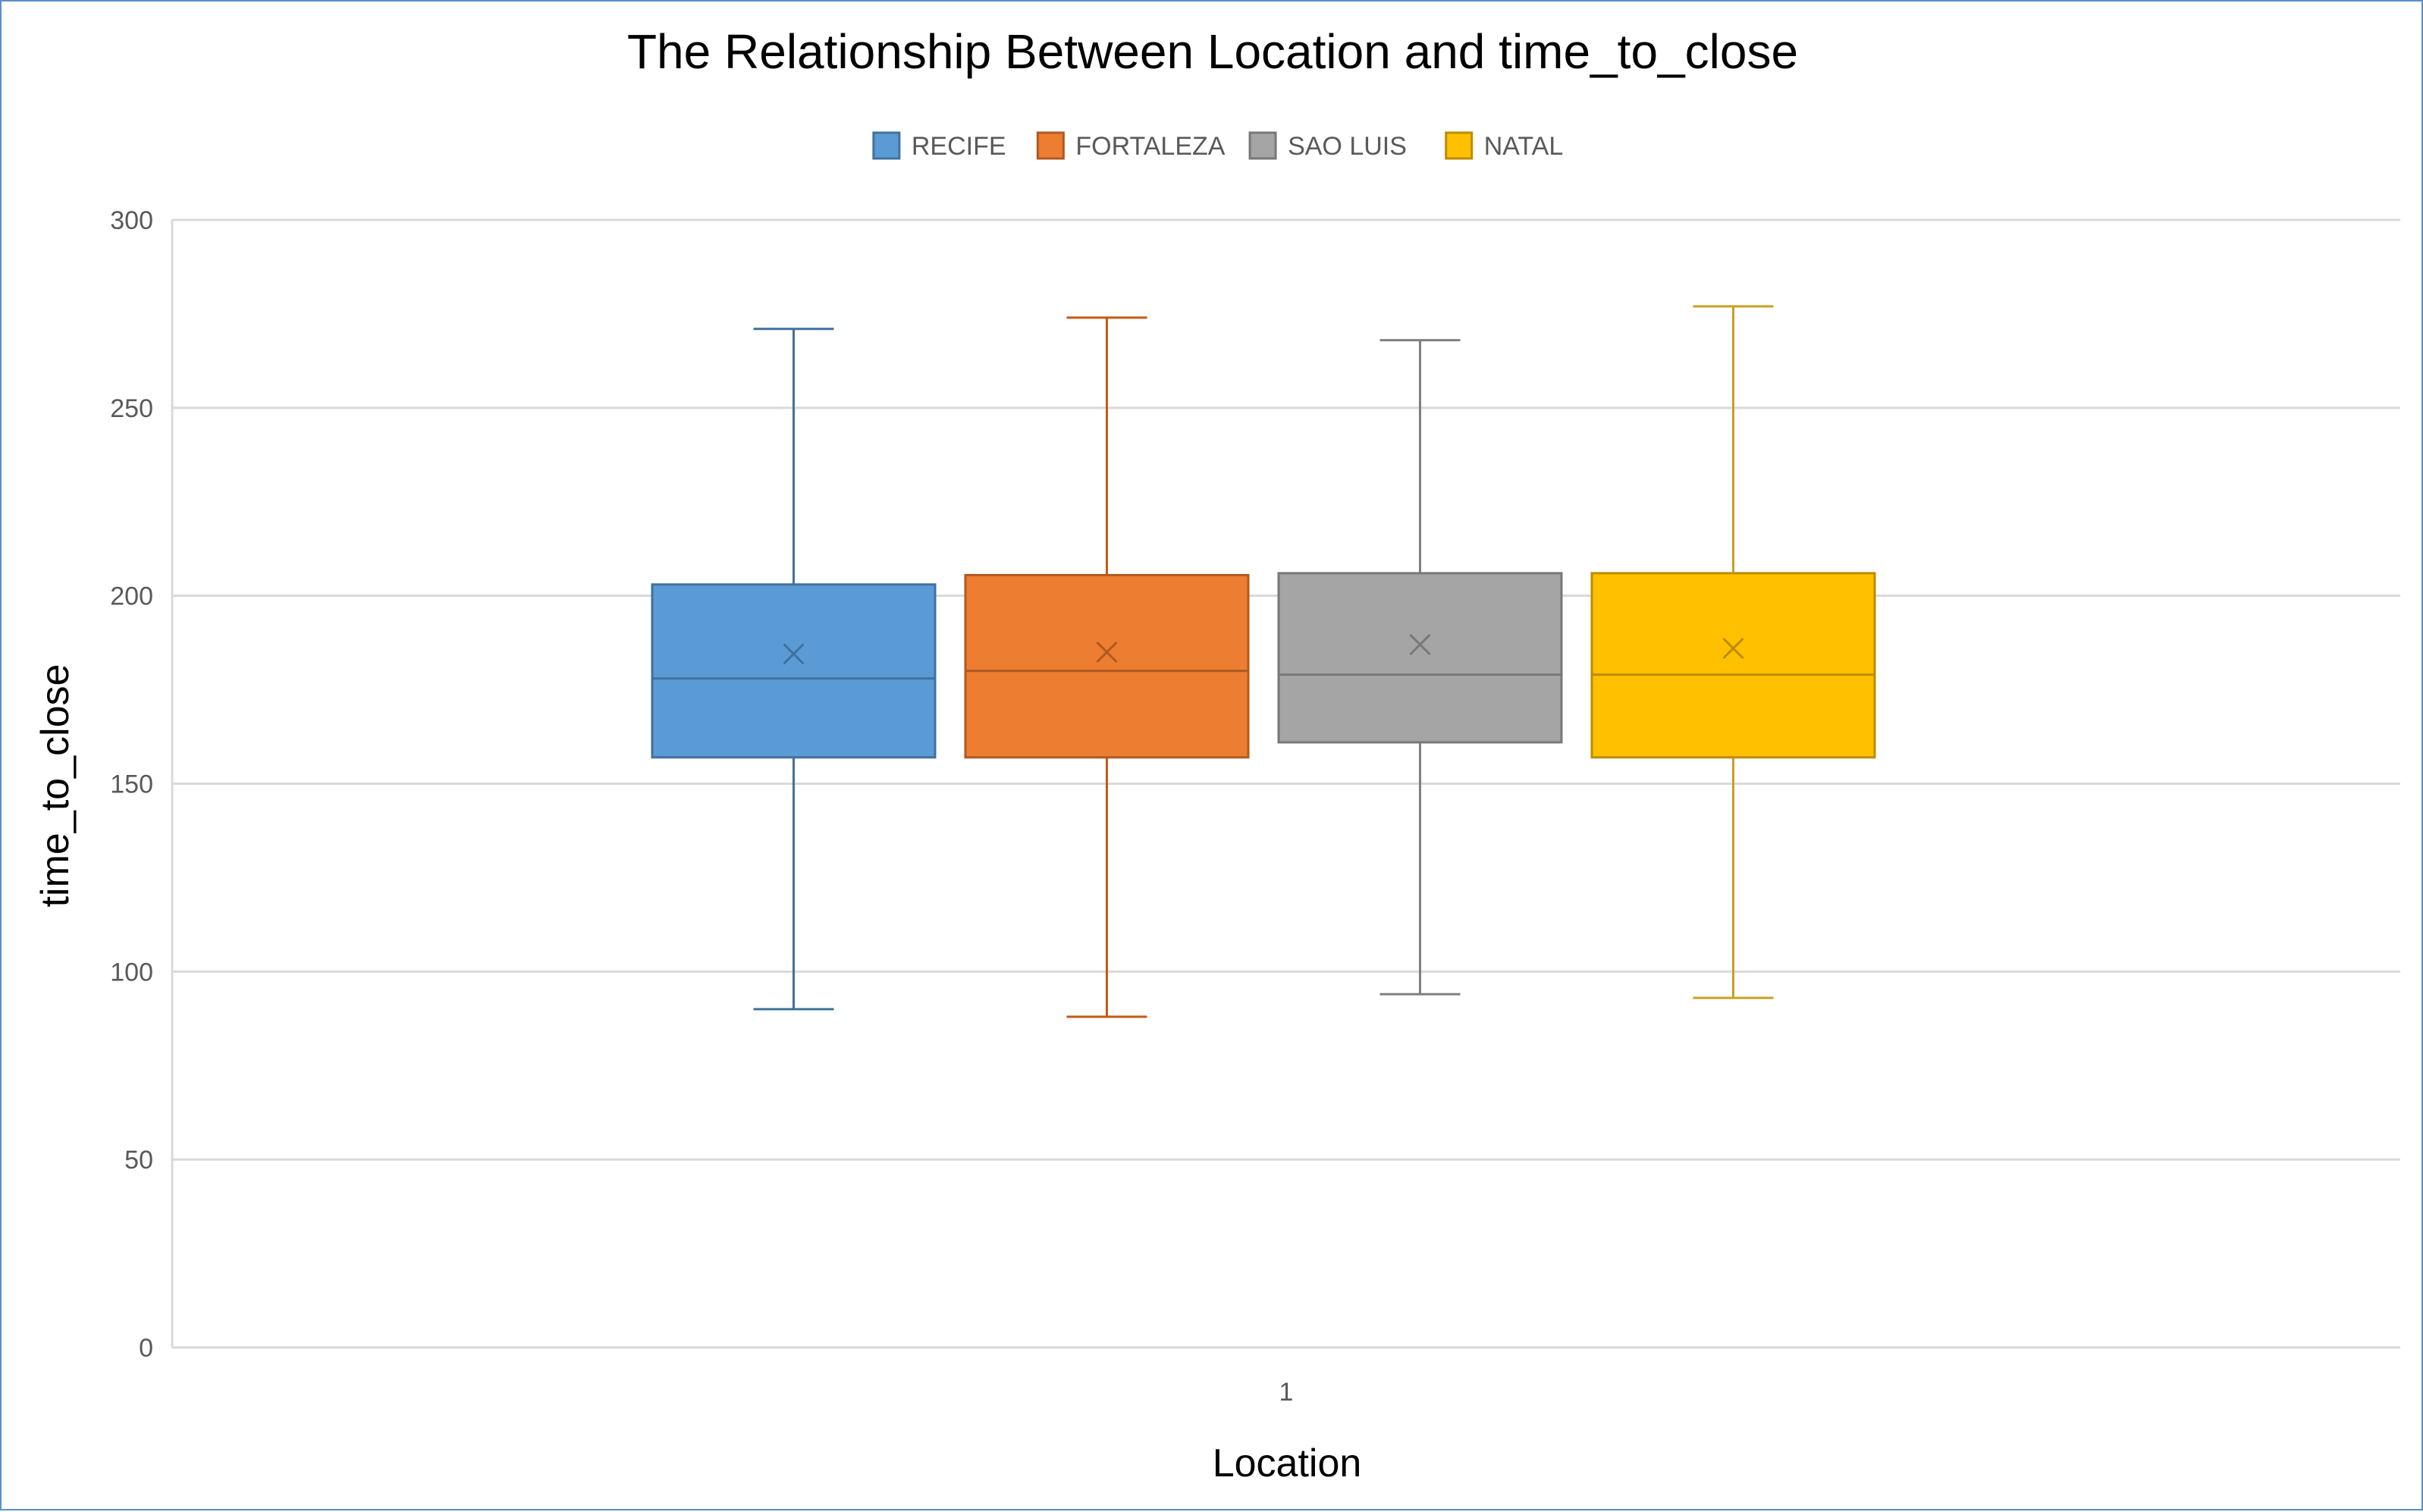 The height and width of the screenshot is (1512, 2423). I want to click on y-axis-label: time_to_close, so click(55, 786).